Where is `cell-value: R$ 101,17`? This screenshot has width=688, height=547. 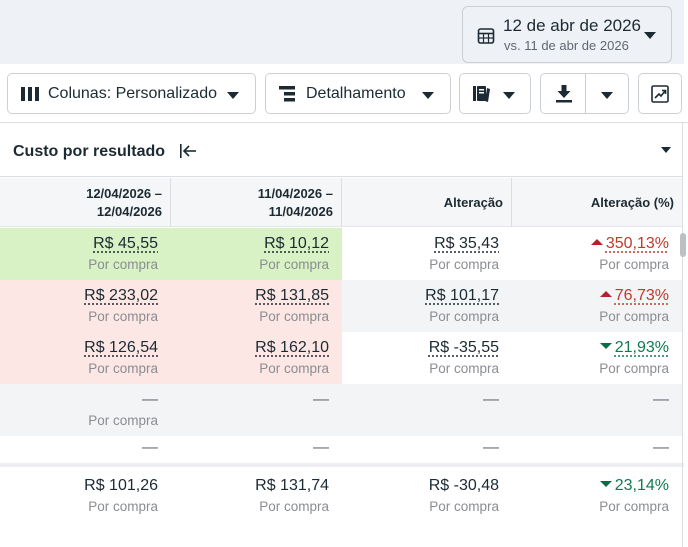
cell-value: R$ 101,17 is located at coordinates (462, 295).